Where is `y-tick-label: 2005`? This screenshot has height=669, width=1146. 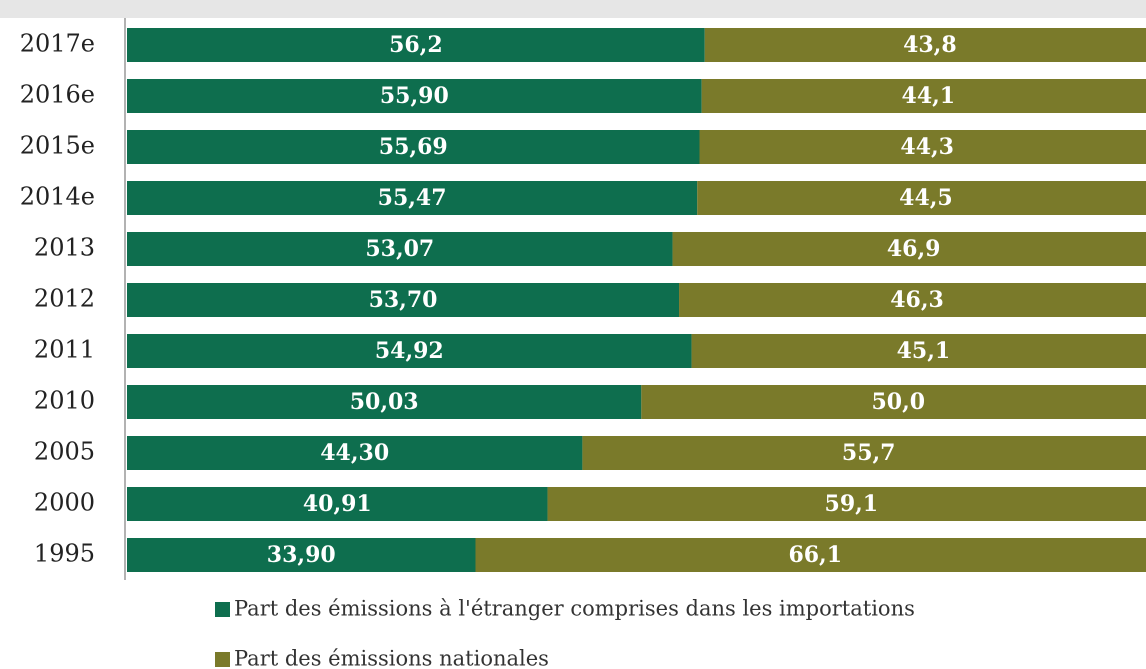
y-tick-label: 2005 is located at coordinates (64, 452).